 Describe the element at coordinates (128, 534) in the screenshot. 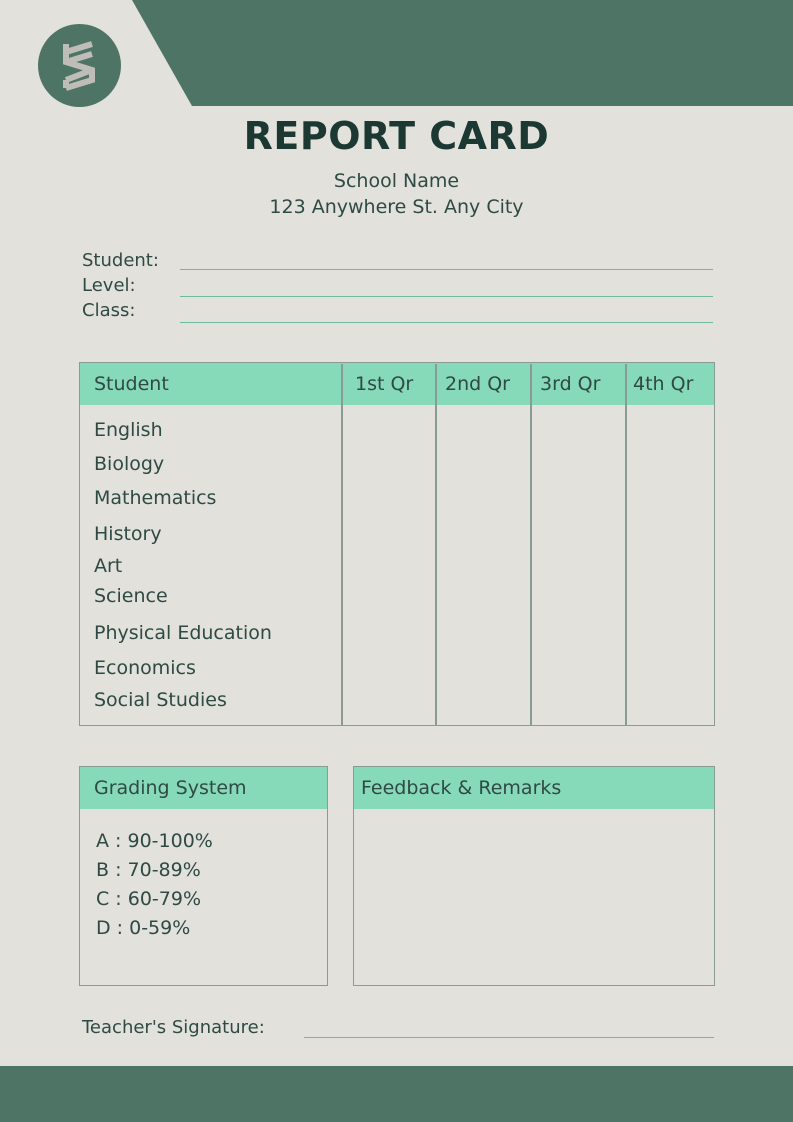

I see `subject-row: History` at that location.